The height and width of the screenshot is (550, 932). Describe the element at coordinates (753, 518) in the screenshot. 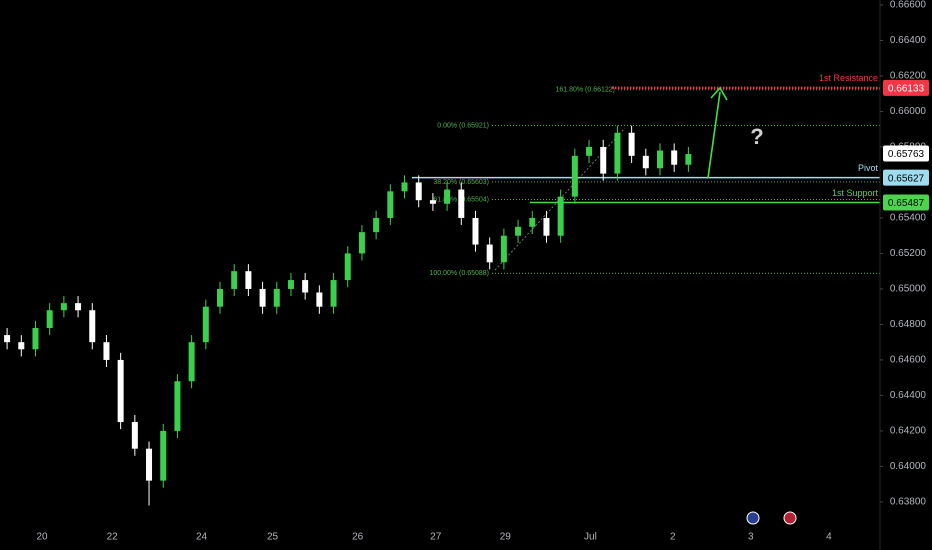

I see `flag-icon` at that location.